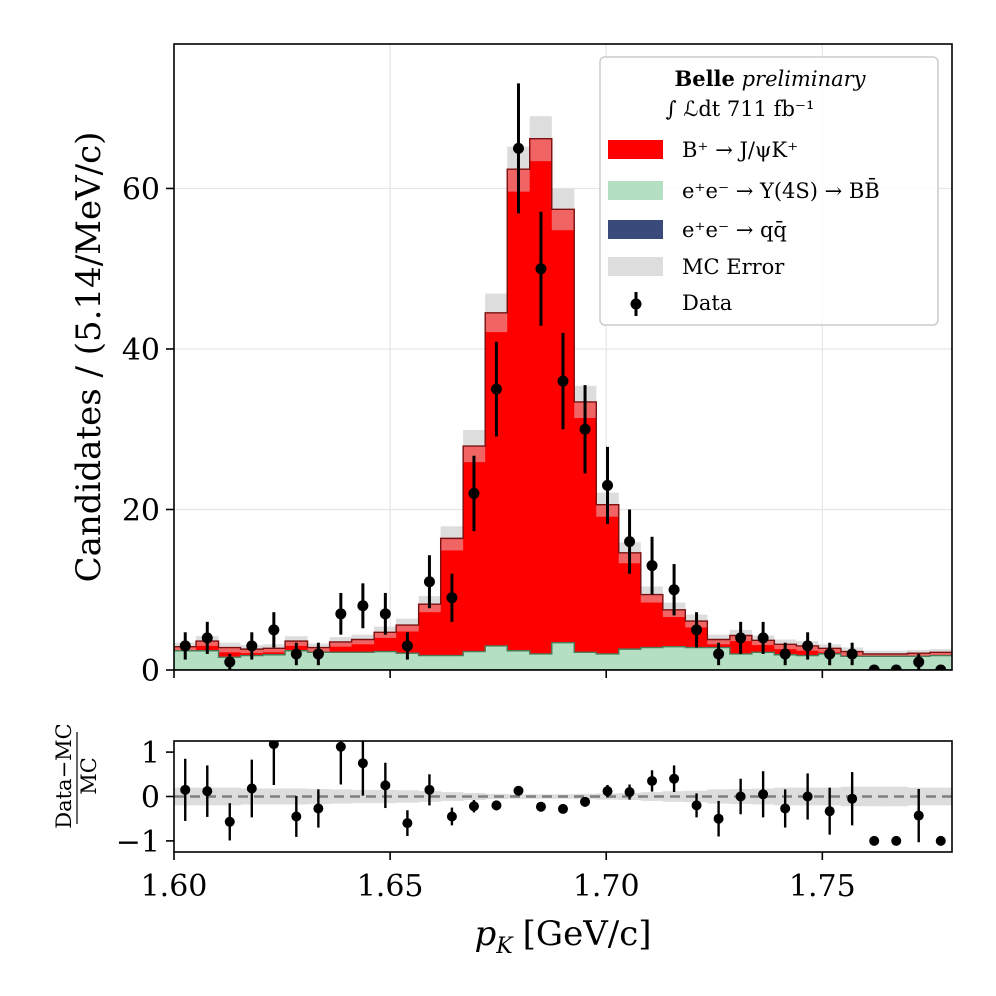  I want to click on ratio-y-axis: −1 0 1, so click(145, 798).